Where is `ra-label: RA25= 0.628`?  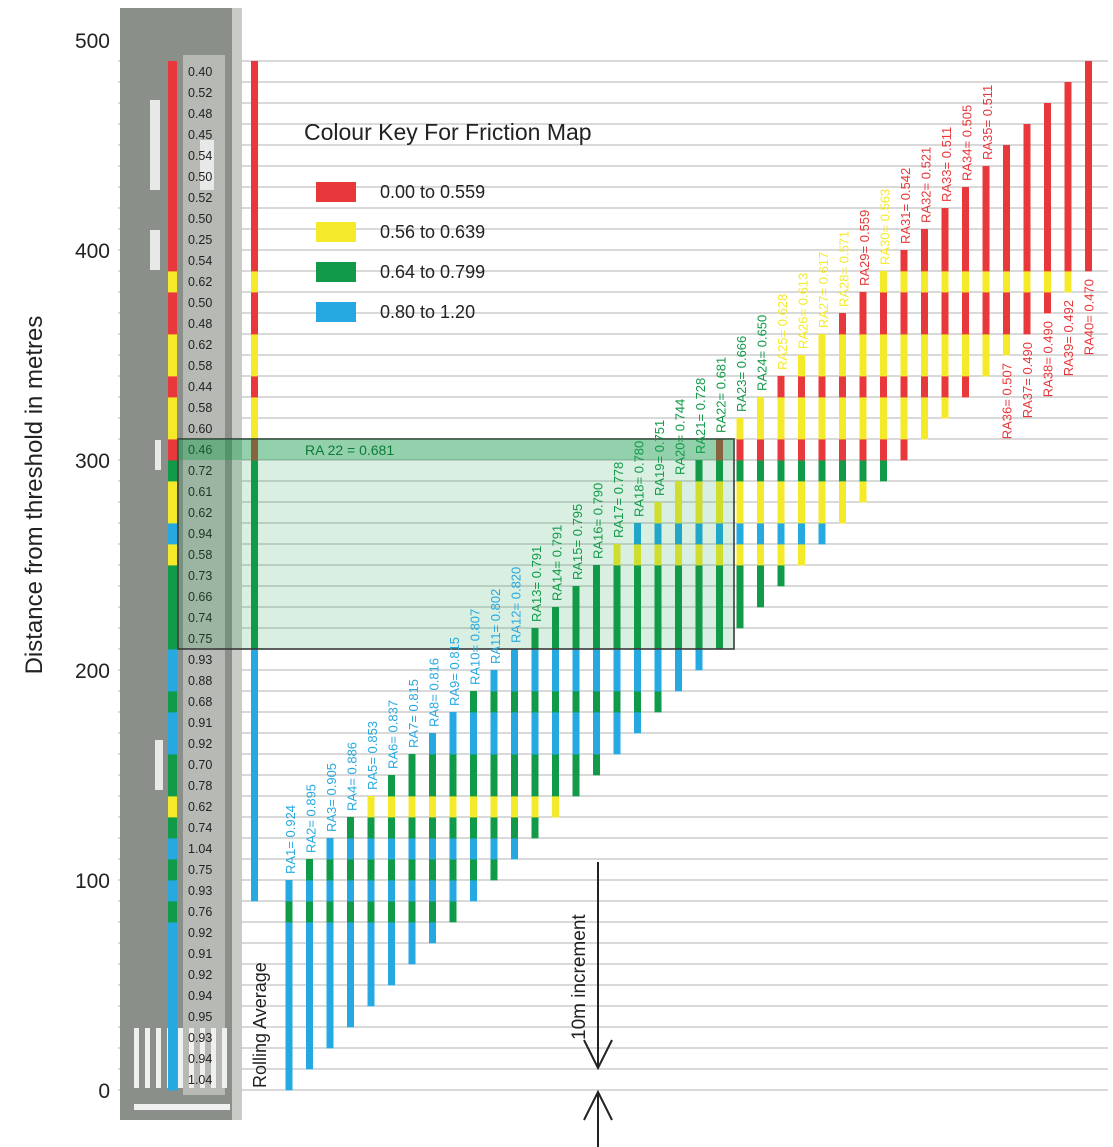
ra-label: RA25= 0.628 is located at coordinates (782, 332).